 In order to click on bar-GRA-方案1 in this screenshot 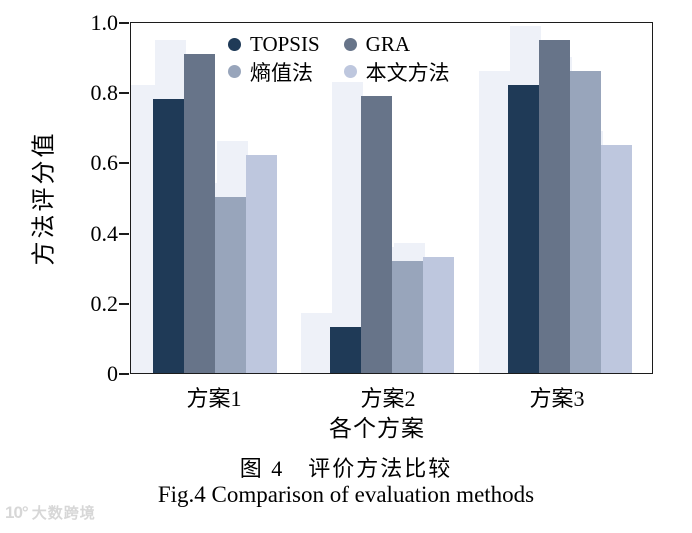, I will do `click(199, 213)`.